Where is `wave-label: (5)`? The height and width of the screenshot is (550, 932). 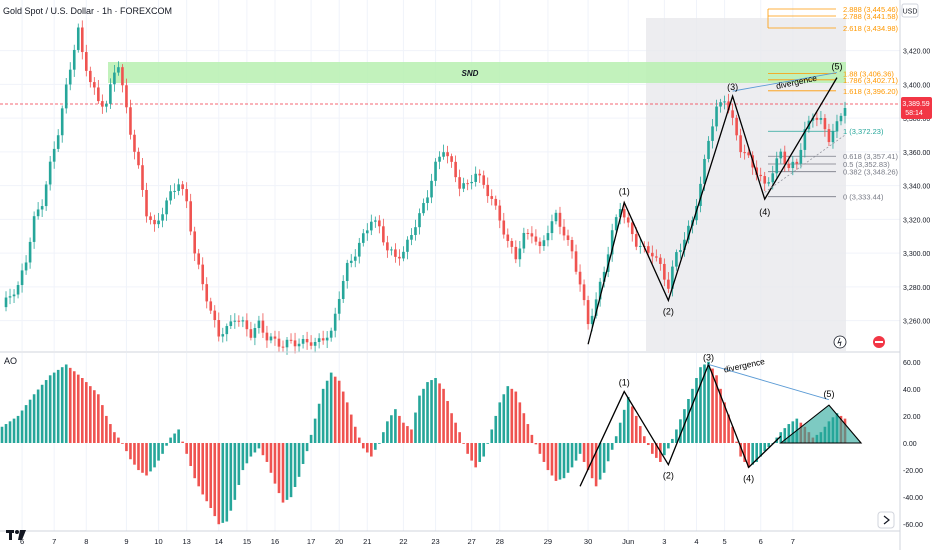 wave-label: (5) is located at coordinates (836, 67).